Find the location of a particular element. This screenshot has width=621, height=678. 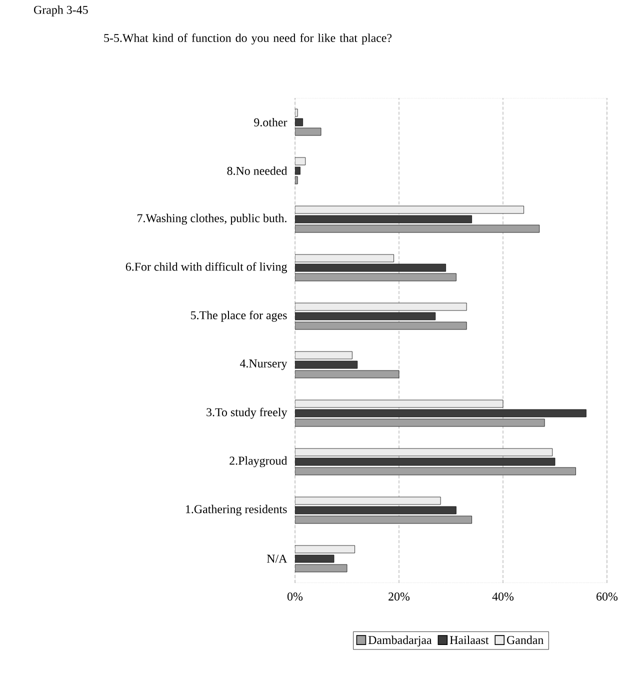

legend-label: Dambadarjaa is located at coordinates (400, 641).